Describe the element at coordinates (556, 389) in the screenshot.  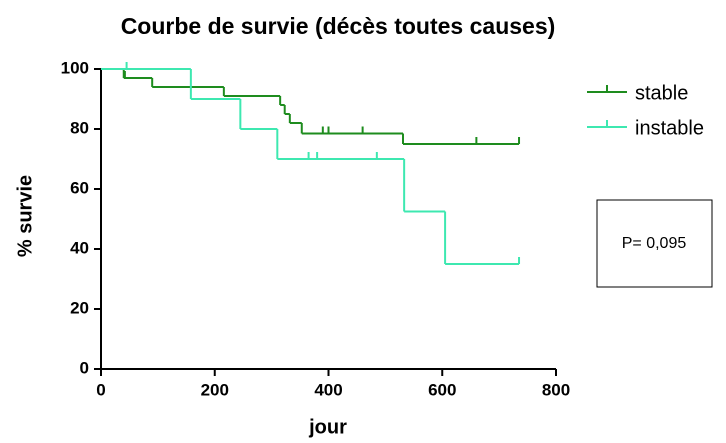
I see `x-tick-label: 800` at that location.